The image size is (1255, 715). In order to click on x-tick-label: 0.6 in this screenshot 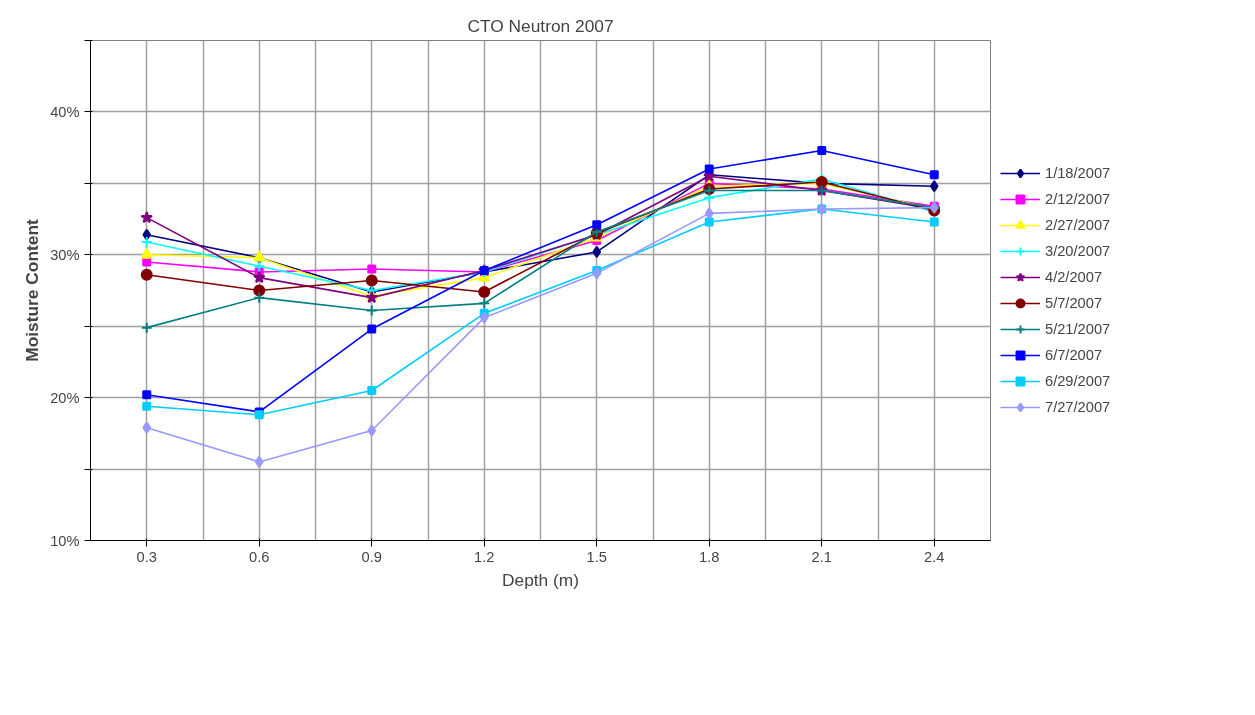, I will do `click(259, 556)`.